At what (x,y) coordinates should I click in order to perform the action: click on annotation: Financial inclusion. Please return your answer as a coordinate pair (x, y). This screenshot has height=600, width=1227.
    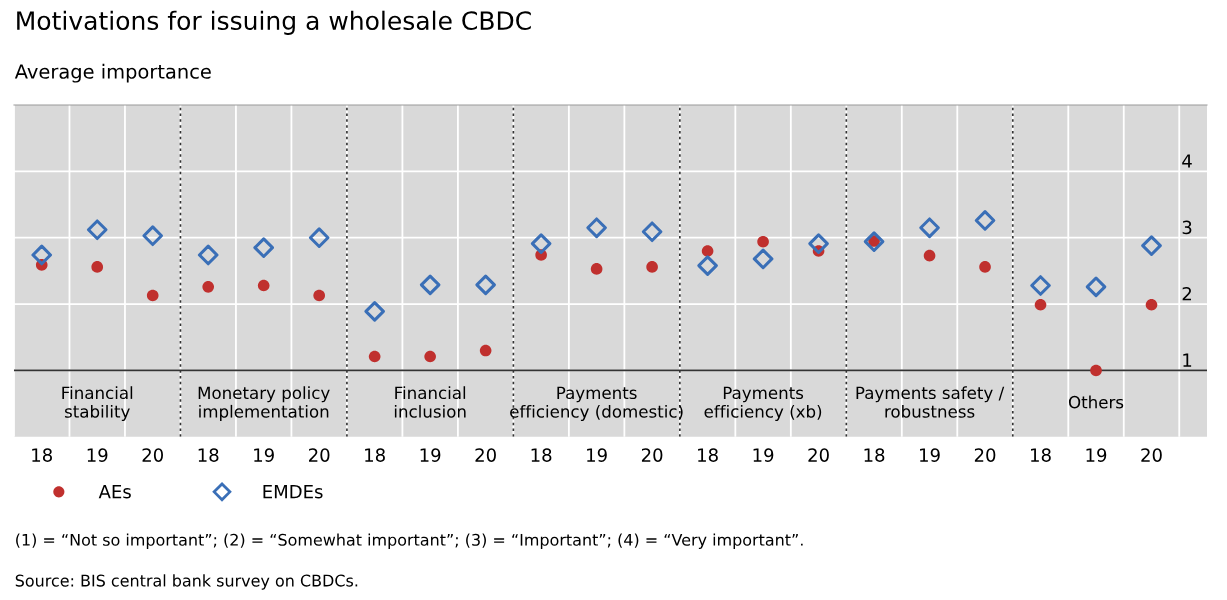
    Looking at the image, I should click on (430, 402).